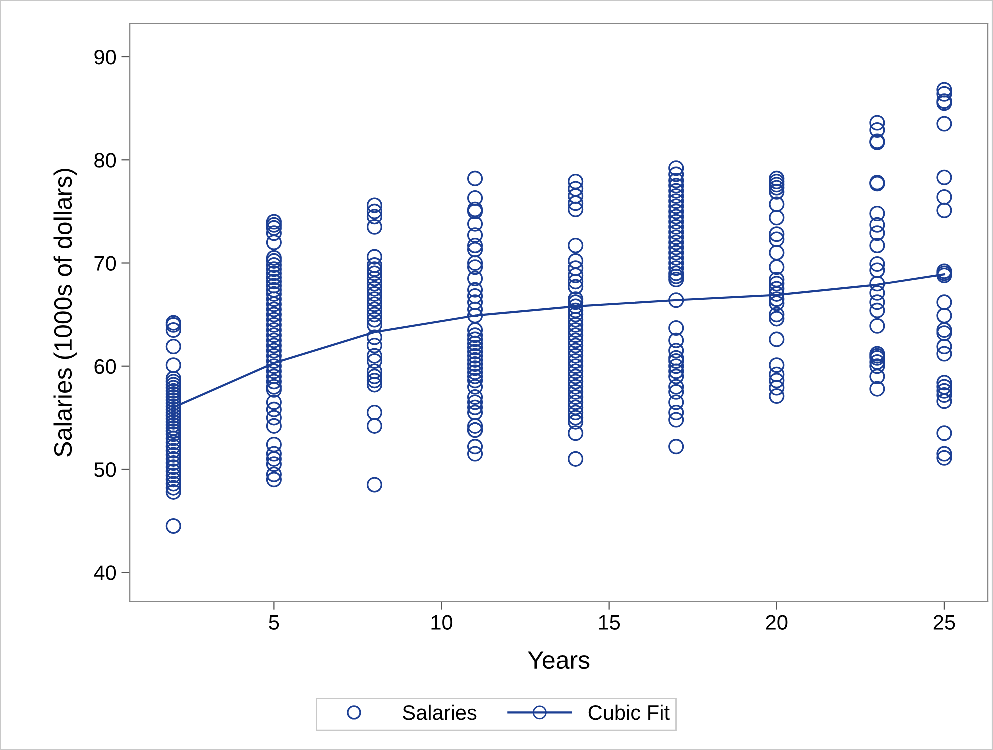 This screenshot has height=750, width=993. I want to click on x-tick-label: 15, so click(609, 622).